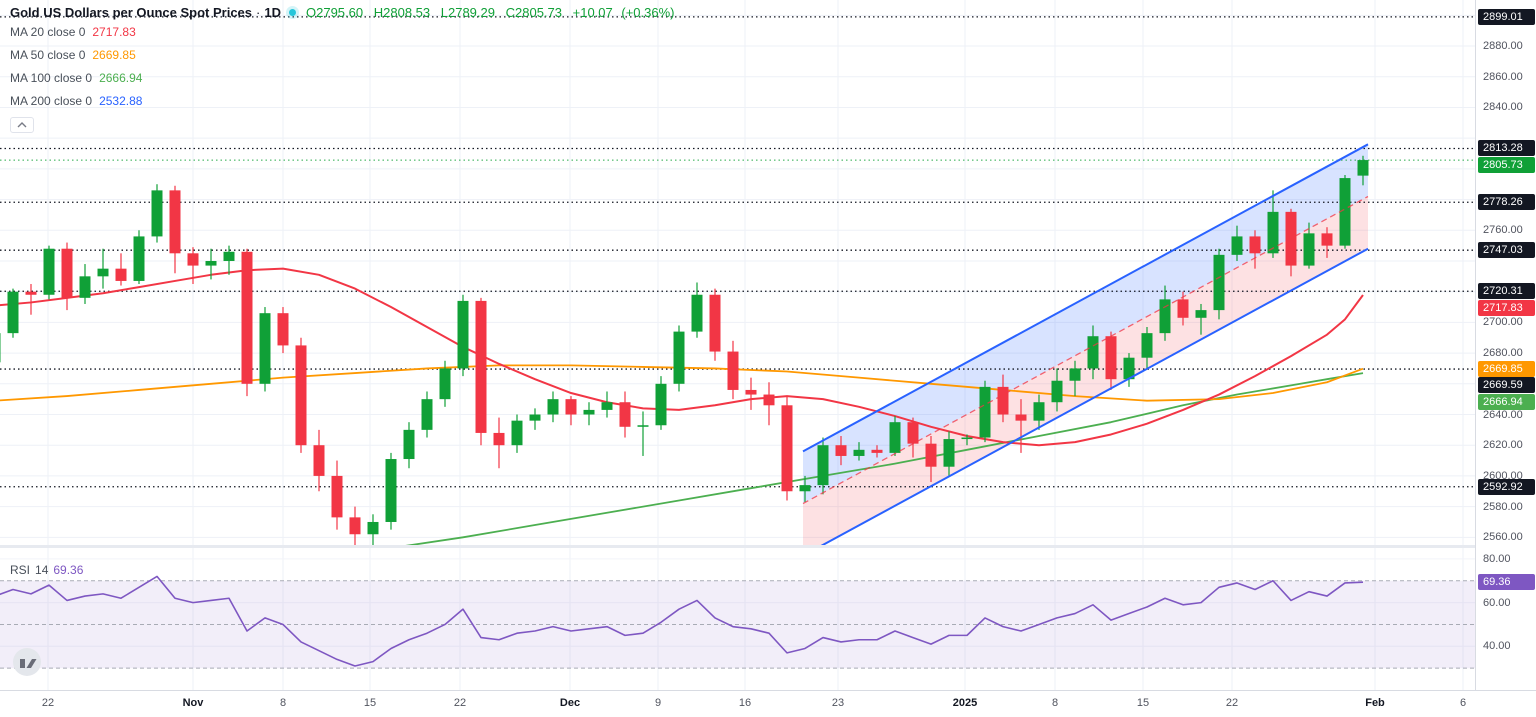  What do you see at coordinates (51, 100) in the screenshot?
I see `indicator-label: MA 200 close 0` at bounding box center [51, 100].